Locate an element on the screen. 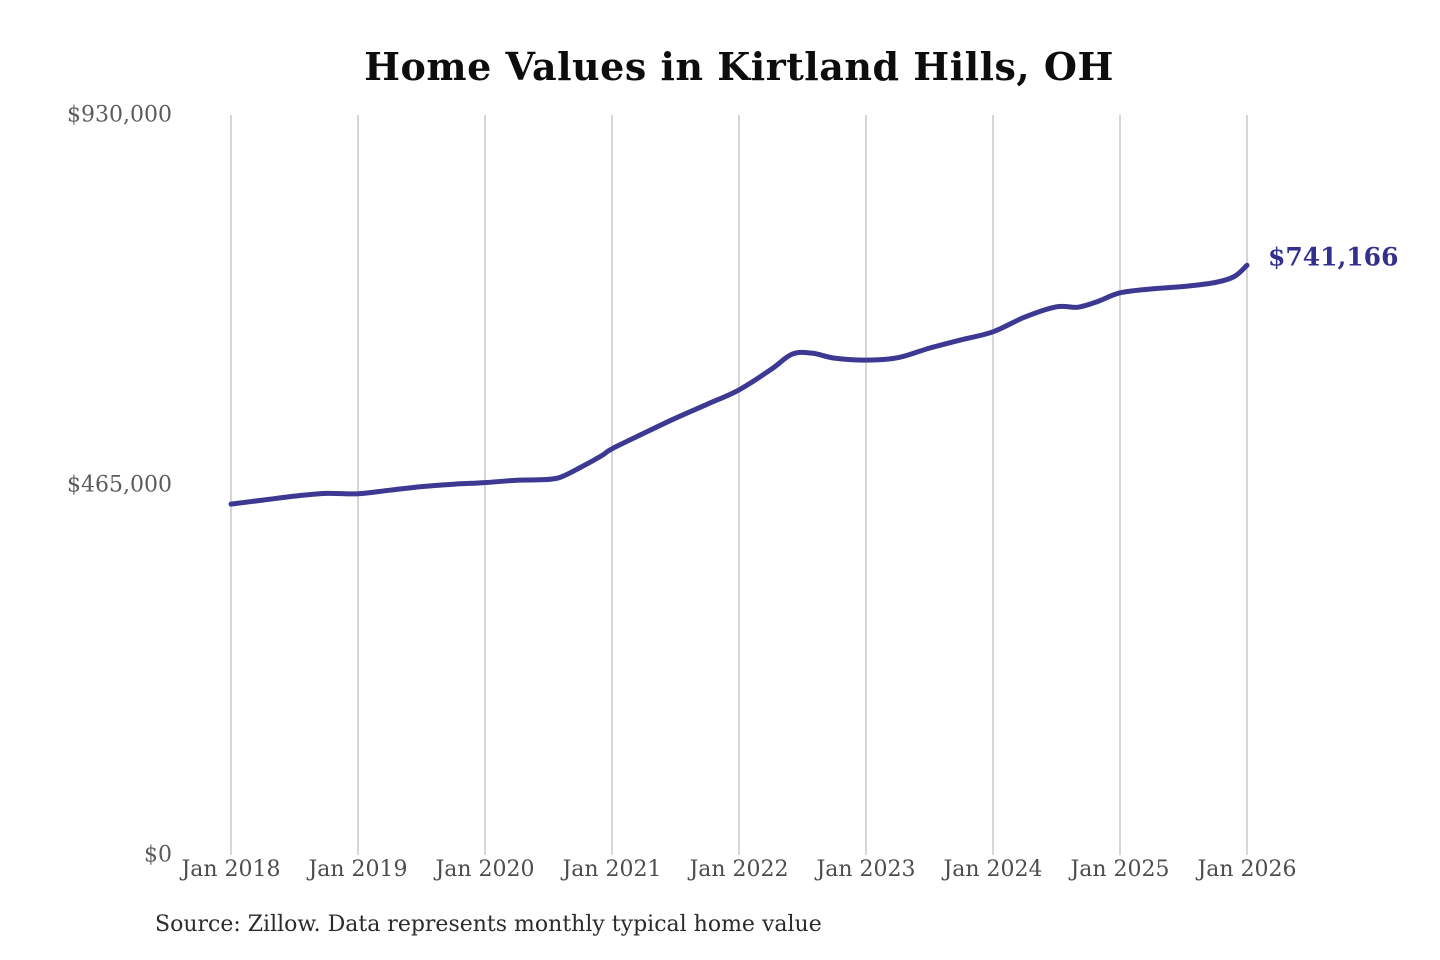 The width and height of the screenshot is (1440, 960). x-axis-tick-label: Jan 2019 is located at coordinates (358, 869).